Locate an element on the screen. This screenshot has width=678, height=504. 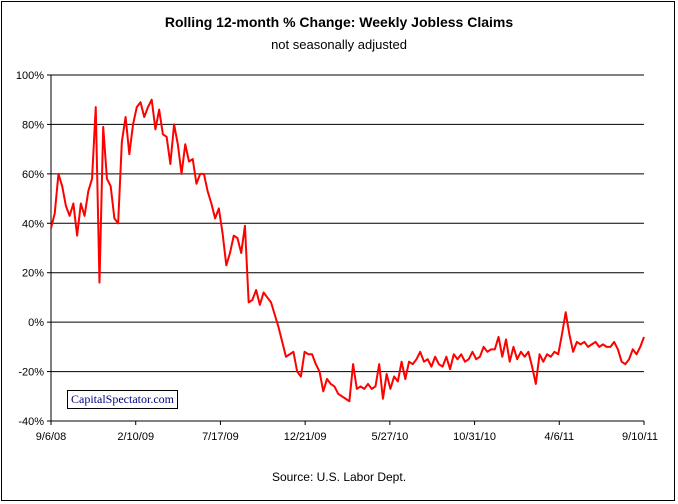
watermark: CapitalSpectator.com is located at coordinates (122, 399).